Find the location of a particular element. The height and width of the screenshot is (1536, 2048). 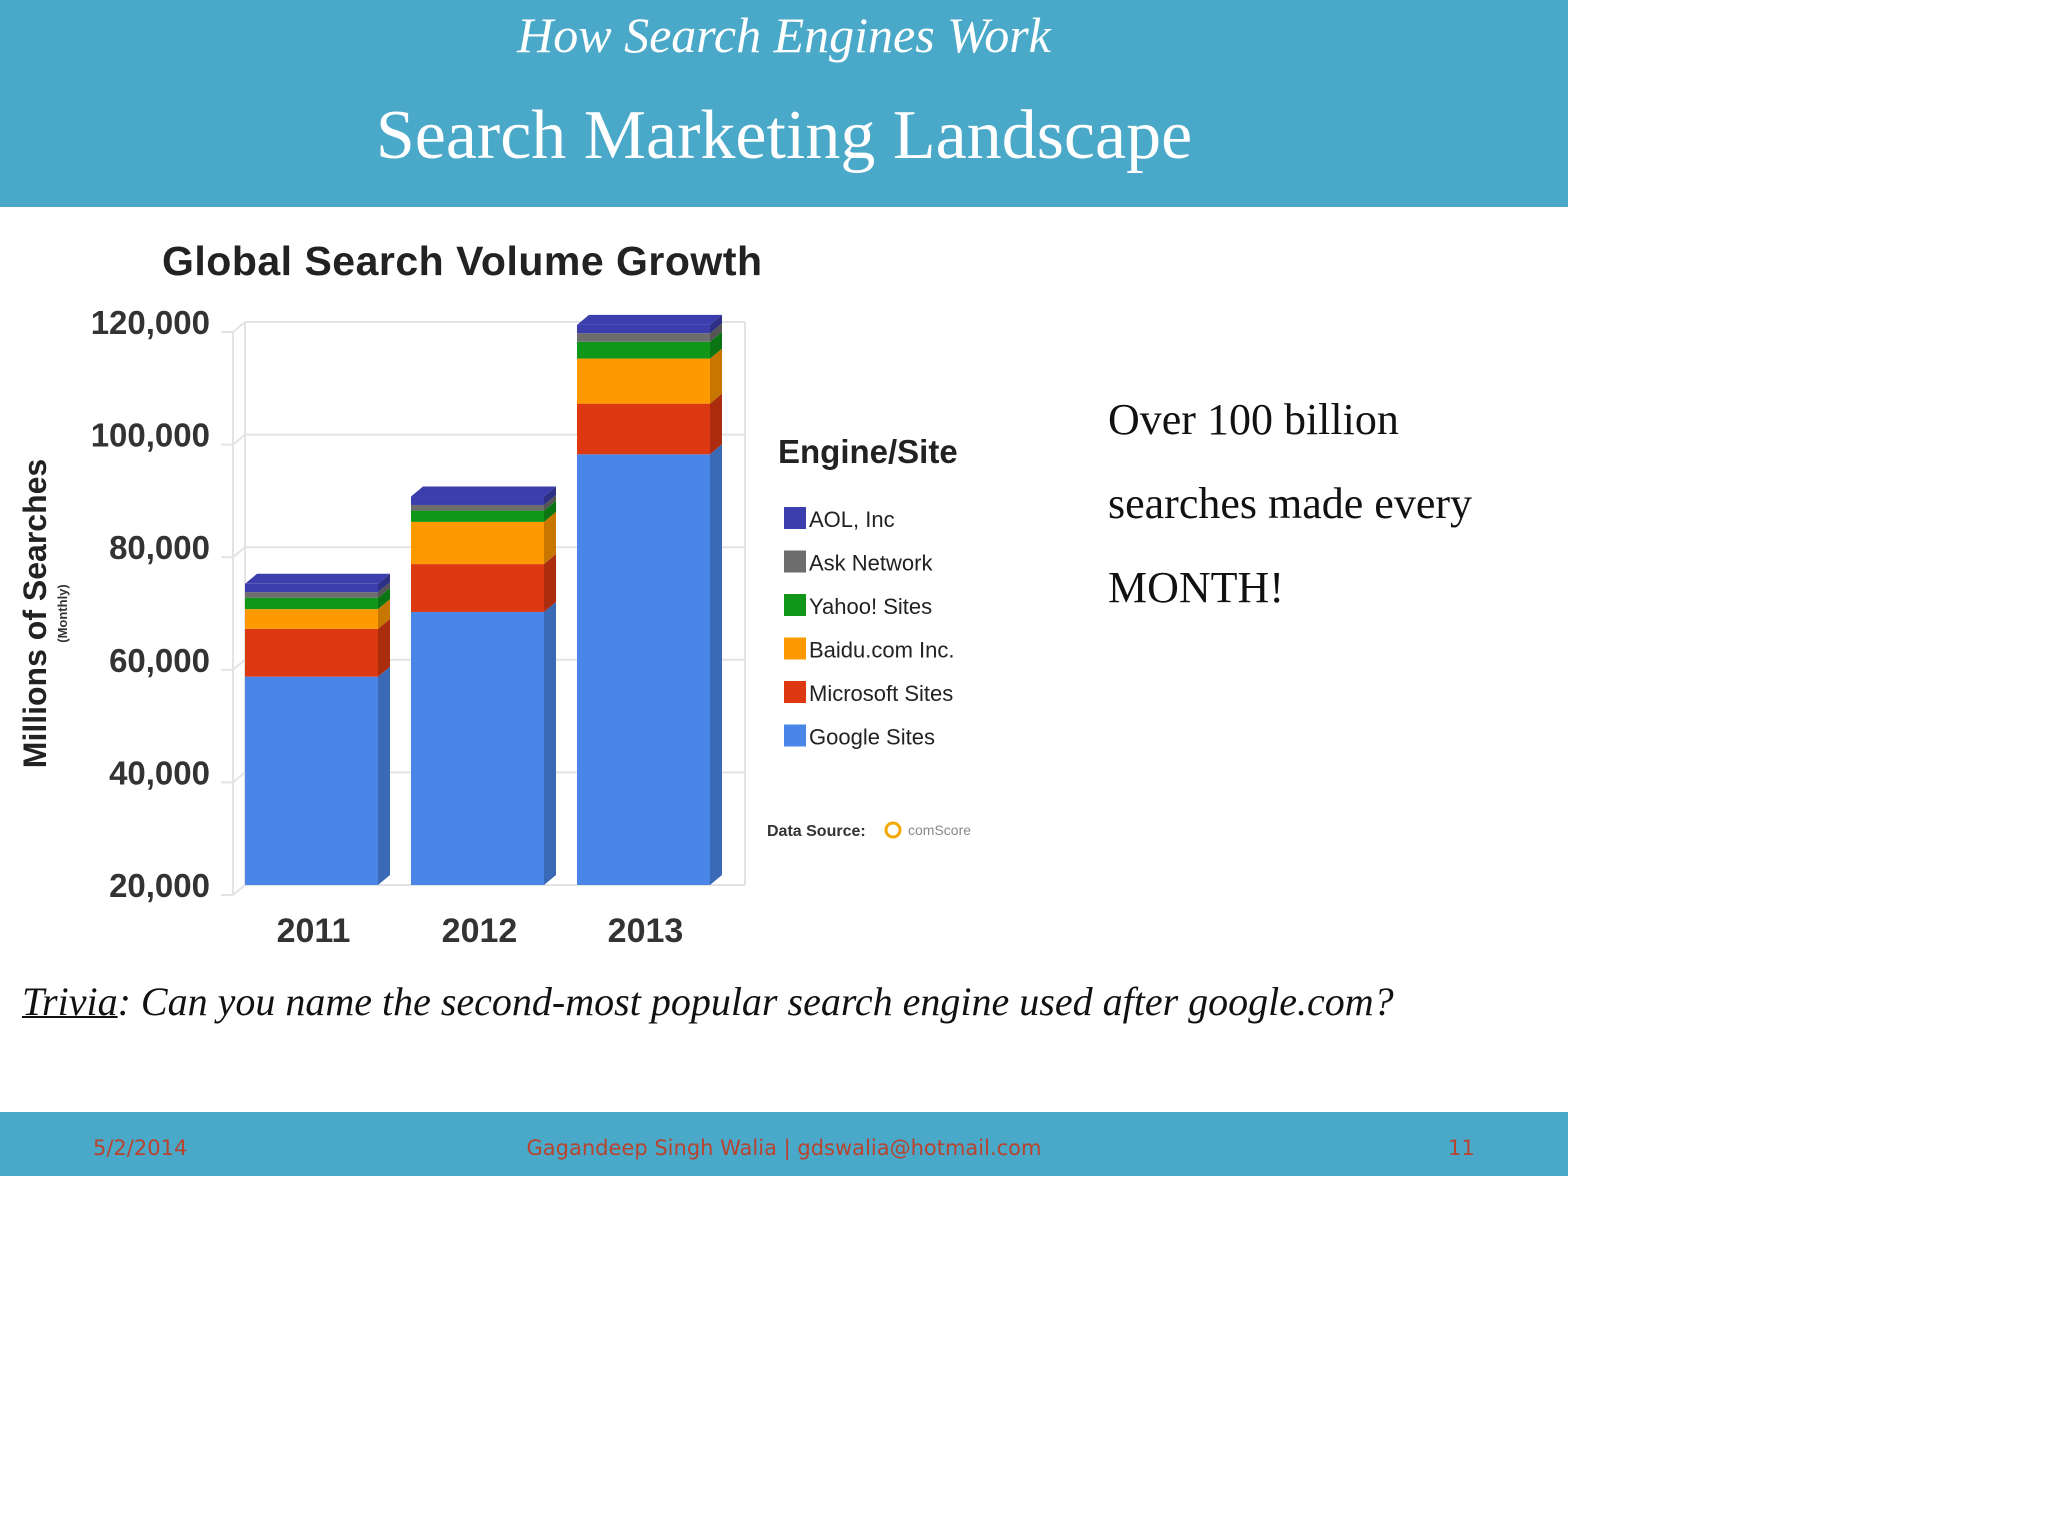

data-source-name: comScore is located at coordinates (939, 830).